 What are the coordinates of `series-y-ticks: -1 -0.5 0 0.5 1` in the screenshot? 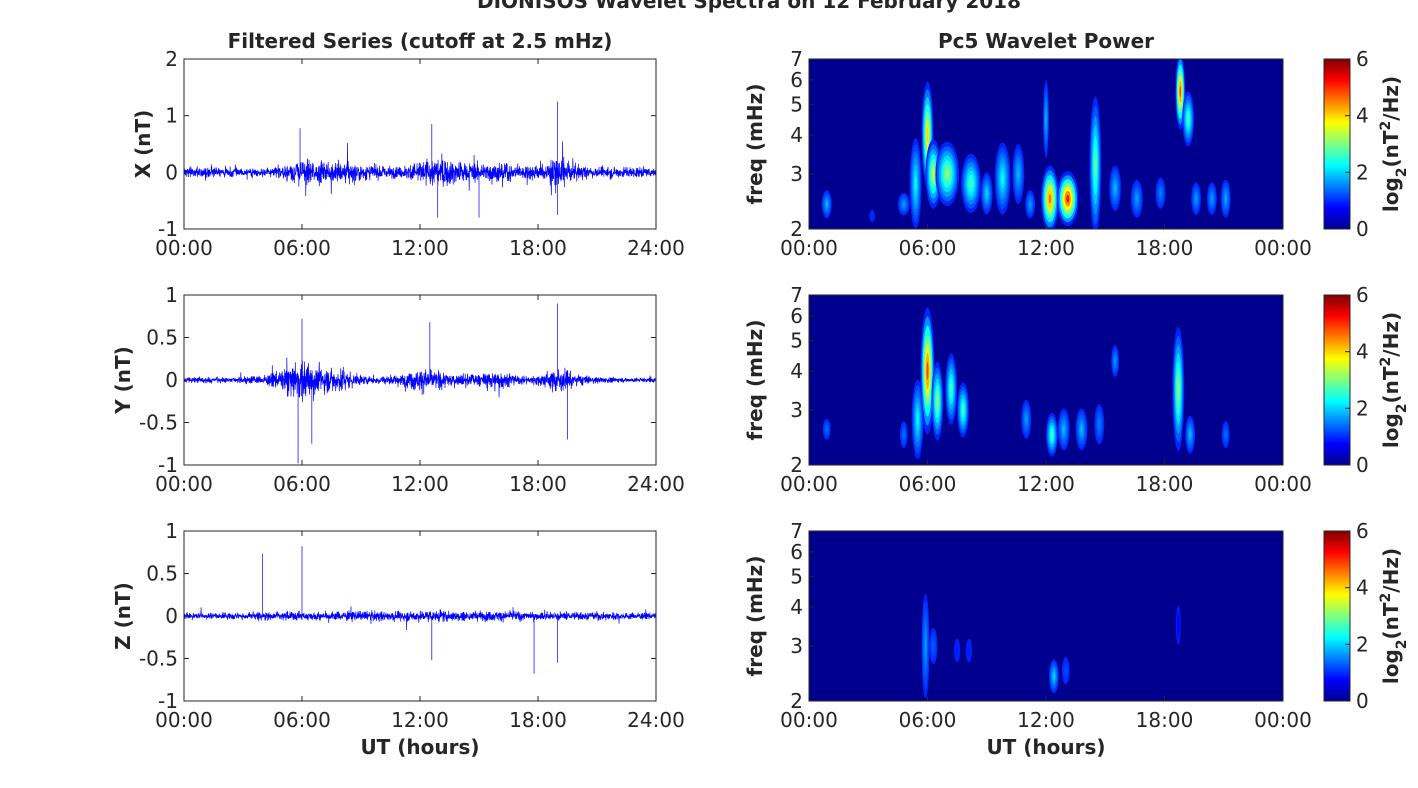 It's located at (397, 616).